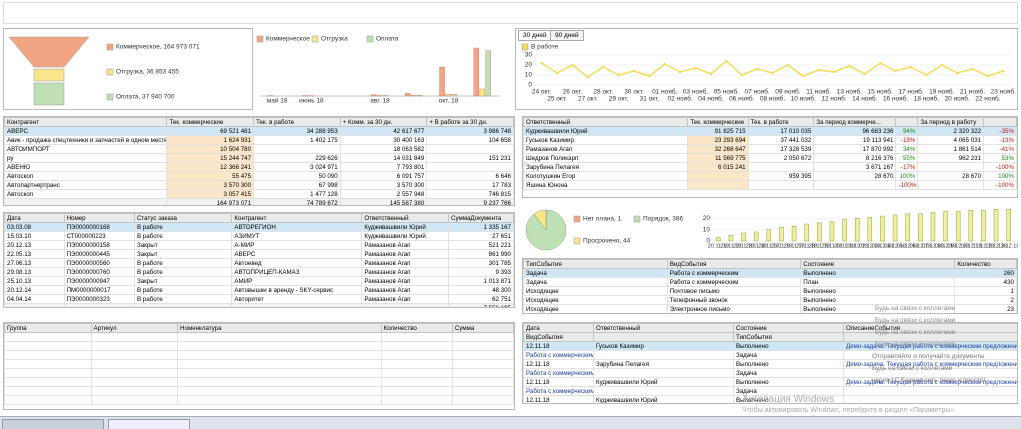 Image resolution: width=1021 pixels, height=429 pixels. Describe the element at coordinates (957, 246) in the screenshot. I see `x-tick-label: 09.12.18` at that location.